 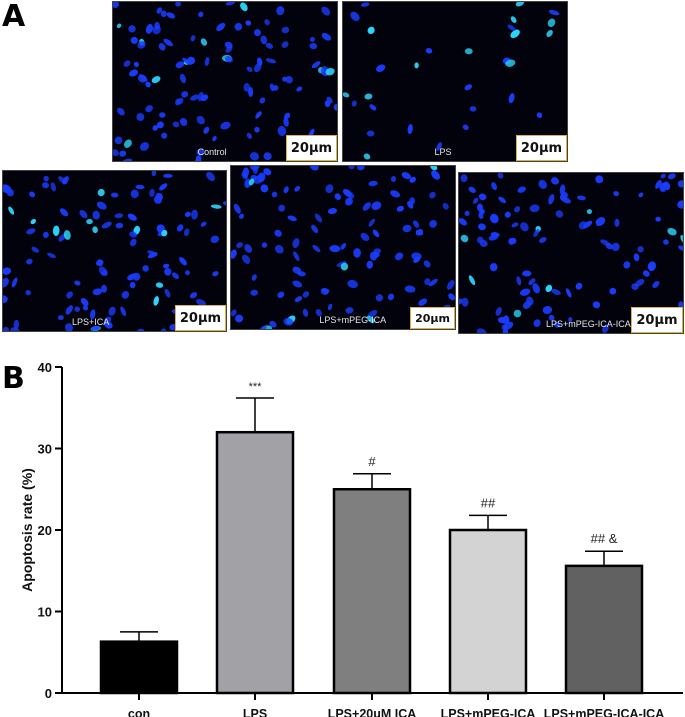 What do you see at coordinates (353, 320) in the screenshot?
I see `condition-label: LPS+mPEG-ICA` at bounding box center [353, 320].